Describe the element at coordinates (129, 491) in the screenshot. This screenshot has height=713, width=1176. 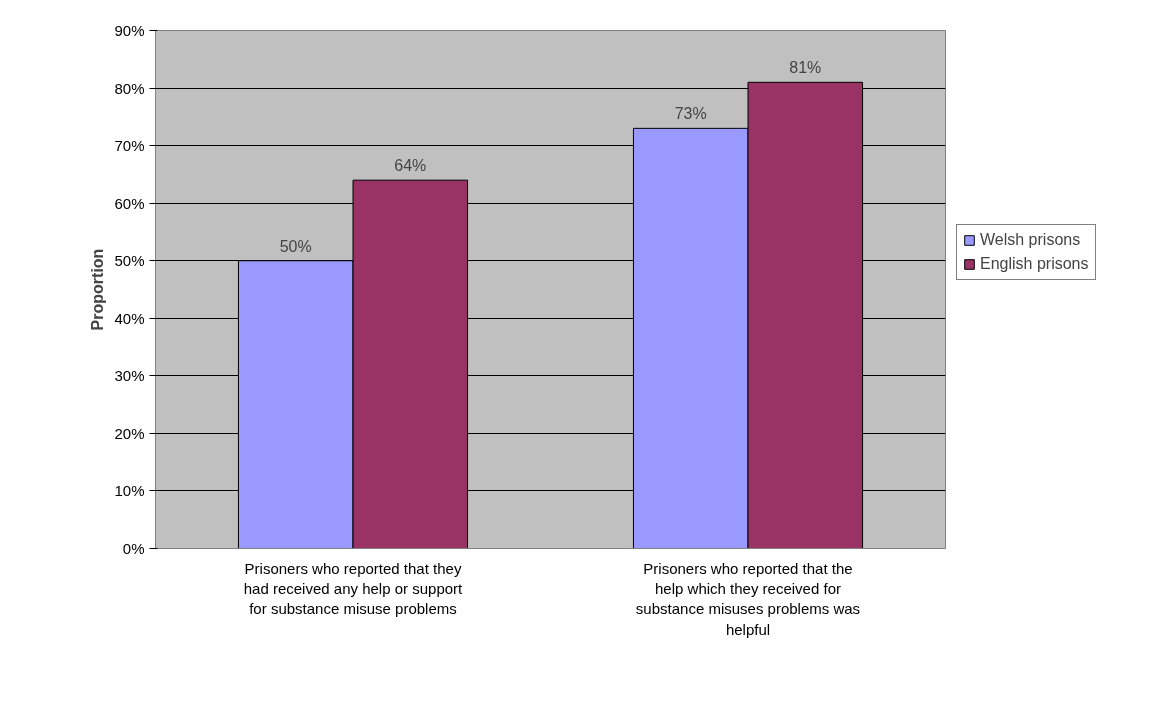
I see `y-tick-label: 10%` at that location.